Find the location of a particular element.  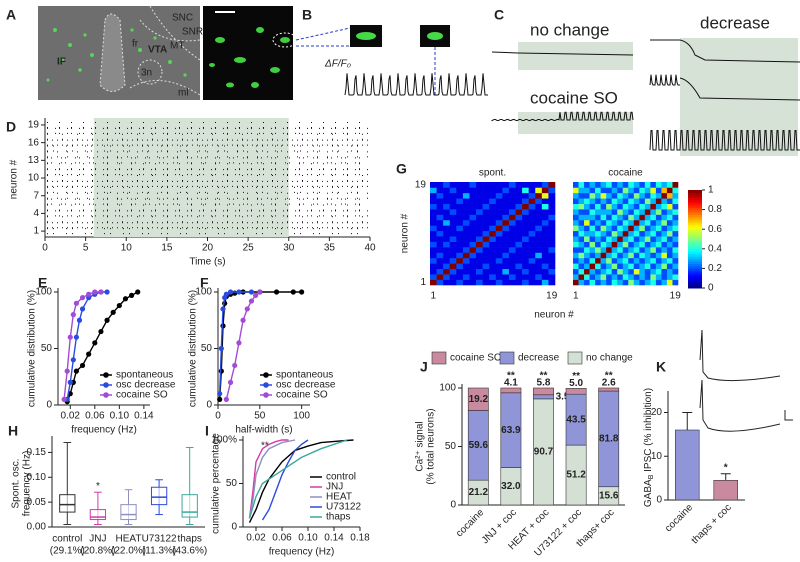

x-tick-label: 1 is located at coordinates (576, 296).